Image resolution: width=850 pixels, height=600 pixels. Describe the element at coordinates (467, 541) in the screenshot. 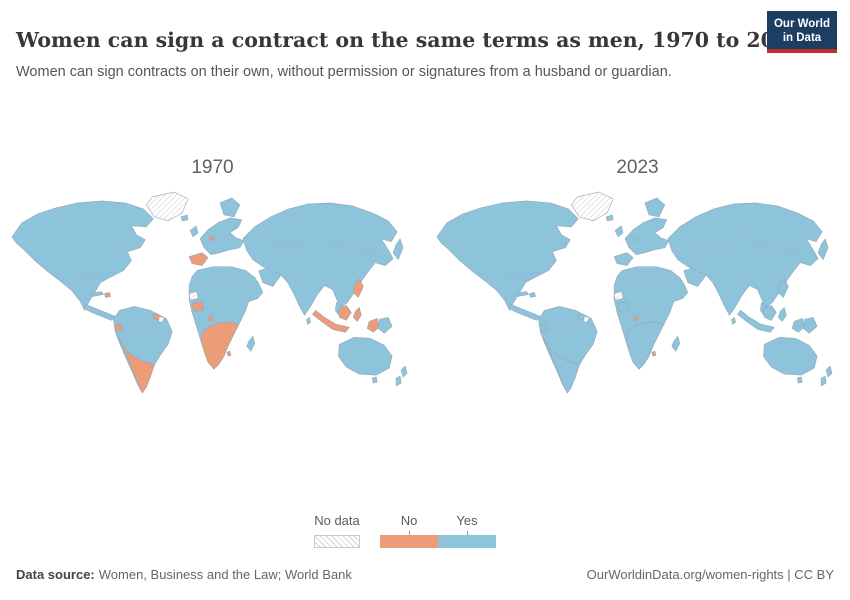

I see `legend-yes-swatch` at that location.